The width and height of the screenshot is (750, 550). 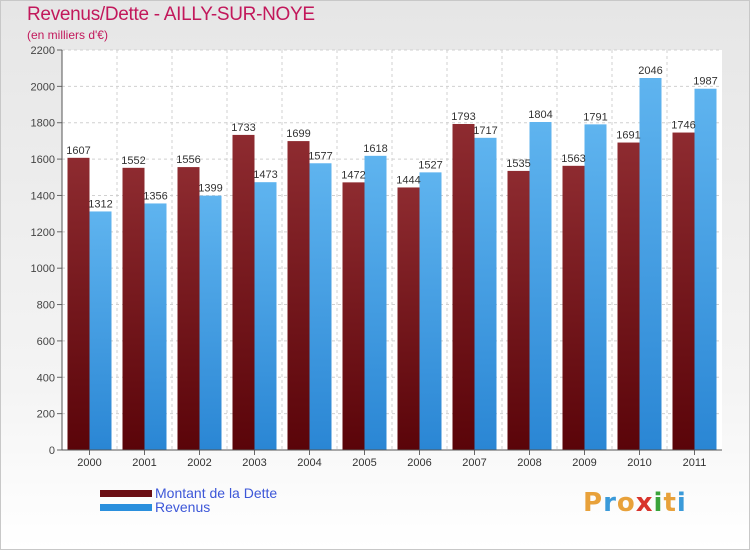 What do you see at coordinates (320, 156) in the screenshot?
I see `data-label-revenus: 1577` at bounding box center [320, 156].